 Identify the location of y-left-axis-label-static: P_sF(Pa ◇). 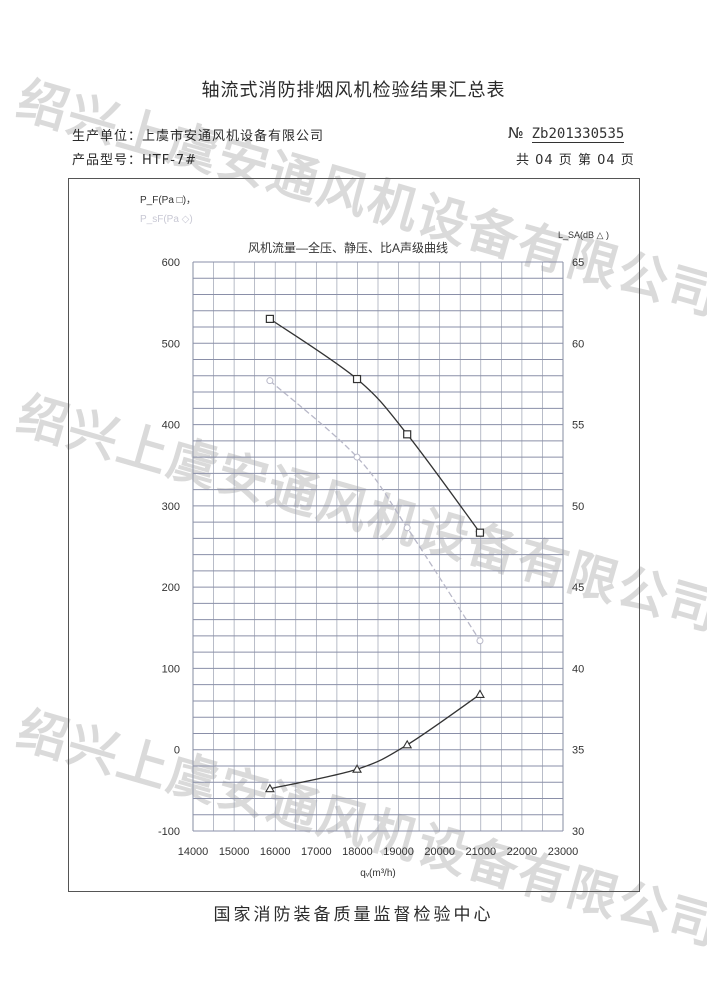
(166, 219).